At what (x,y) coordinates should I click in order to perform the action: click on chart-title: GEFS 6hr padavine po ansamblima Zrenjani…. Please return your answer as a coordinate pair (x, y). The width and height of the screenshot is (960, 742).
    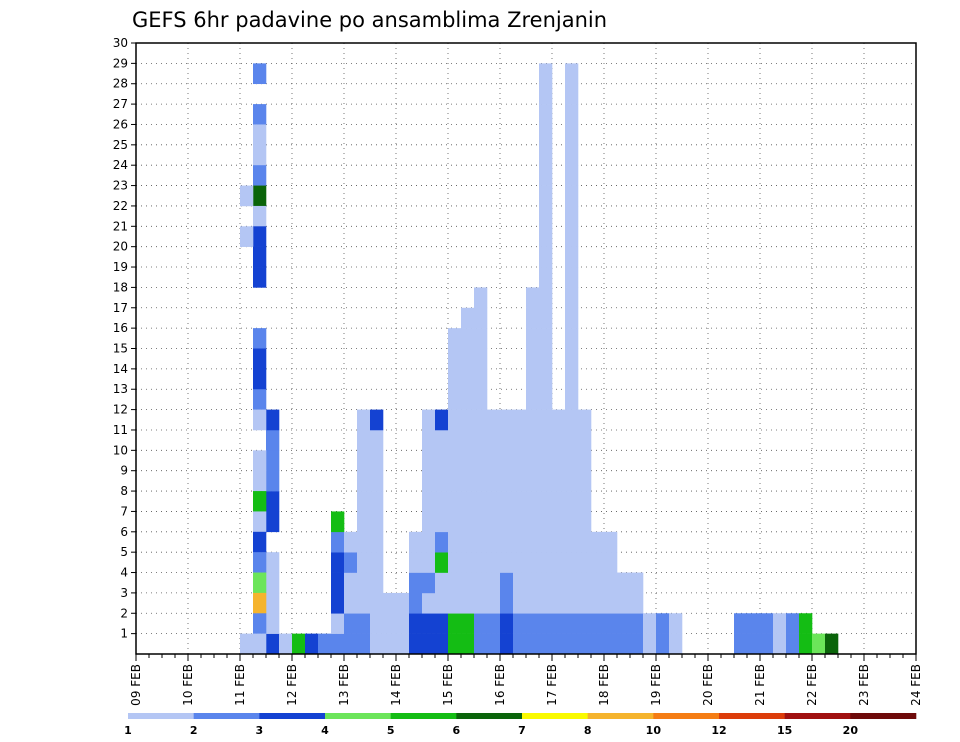
    Looking at the image, I should click on (369, 20).